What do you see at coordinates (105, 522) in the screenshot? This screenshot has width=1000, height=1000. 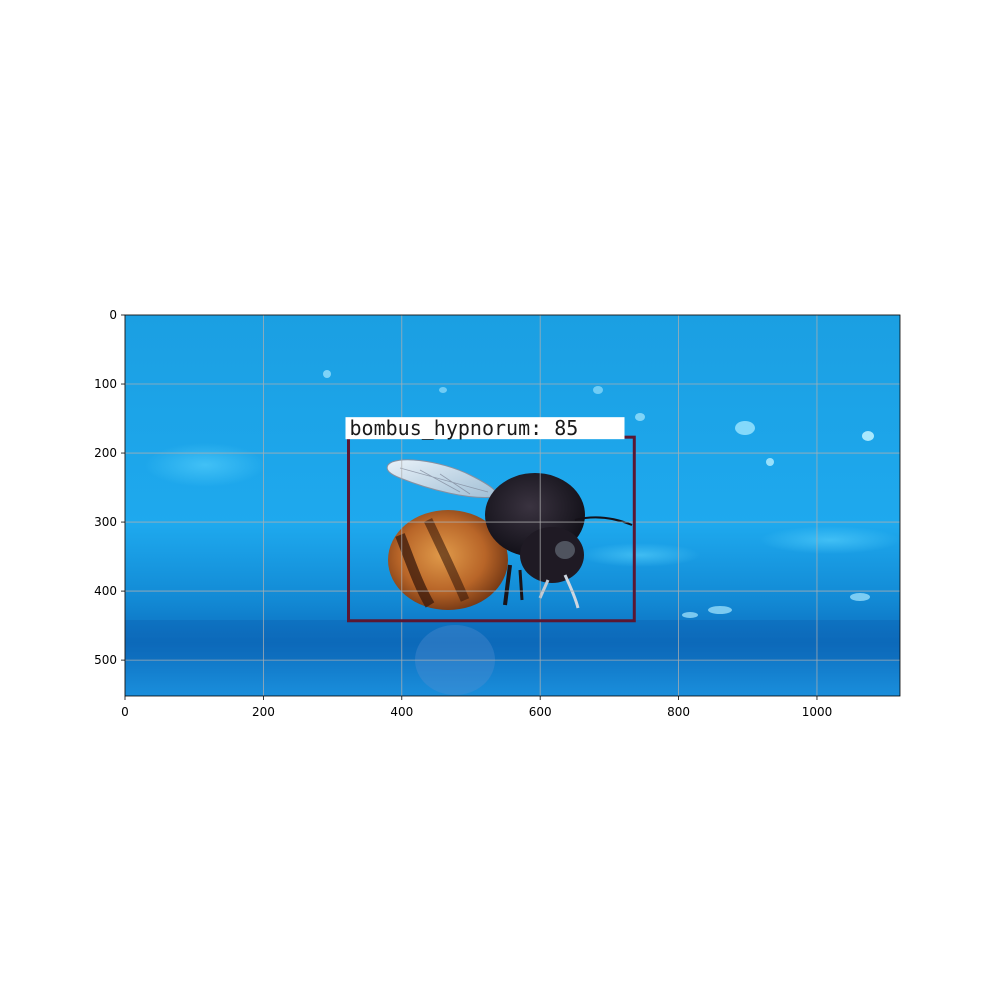 I see `y-tick-label: 300` at bounding box center [105, 522].